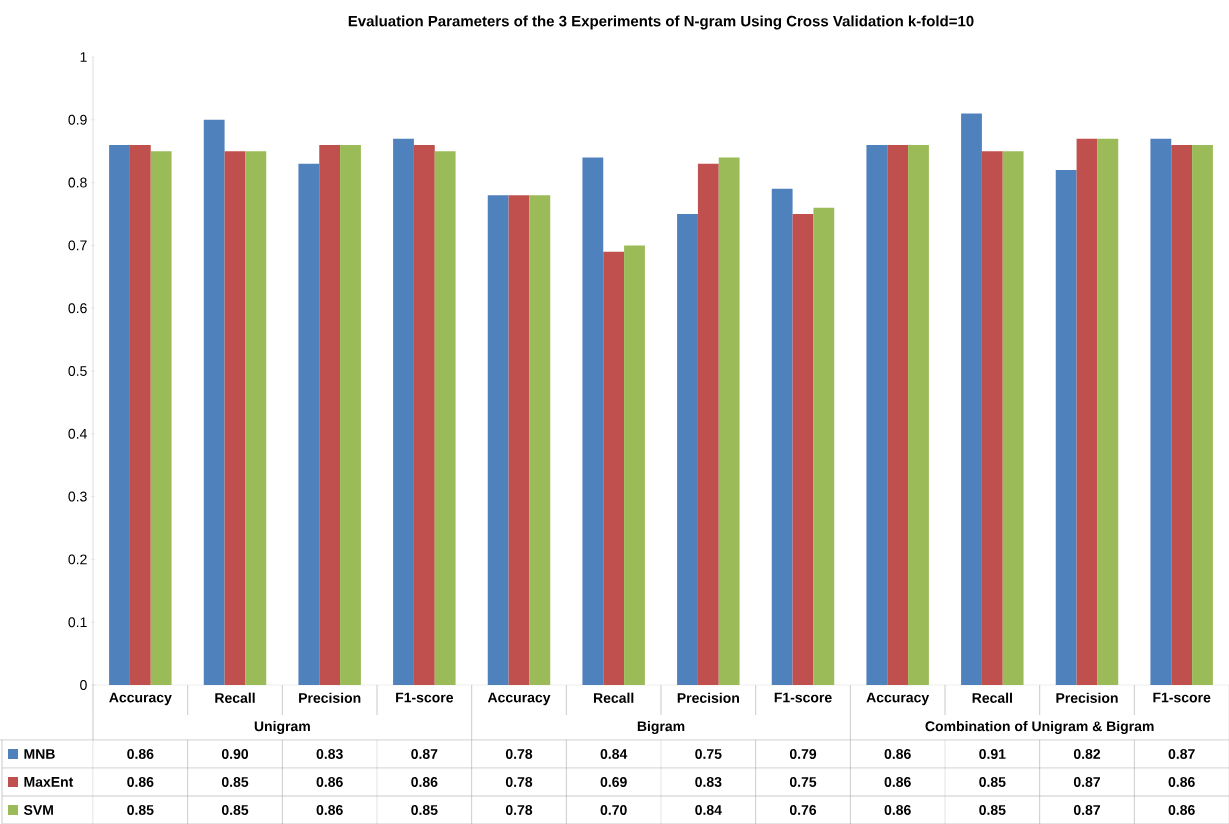 The image size is (1229, 824). What do you see at coordinates (613, 810) in the screenshot?
I see `data-label: 0.70` at bounding box center [613, 810].